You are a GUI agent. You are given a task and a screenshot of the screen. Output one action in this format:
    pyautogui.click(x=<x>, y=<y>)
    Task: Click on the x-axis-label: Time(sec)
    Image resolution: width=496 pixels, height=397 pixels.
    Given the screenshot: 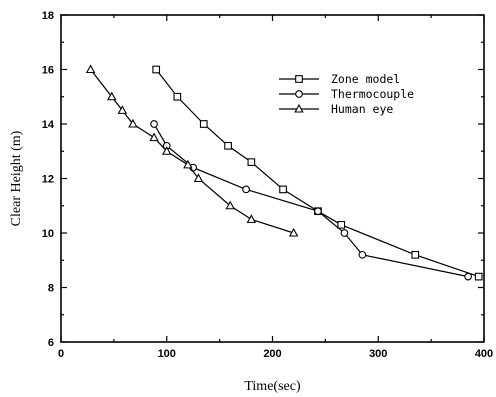 What is the action you would take?
    pyautogui.click(x=272, y=386)
    